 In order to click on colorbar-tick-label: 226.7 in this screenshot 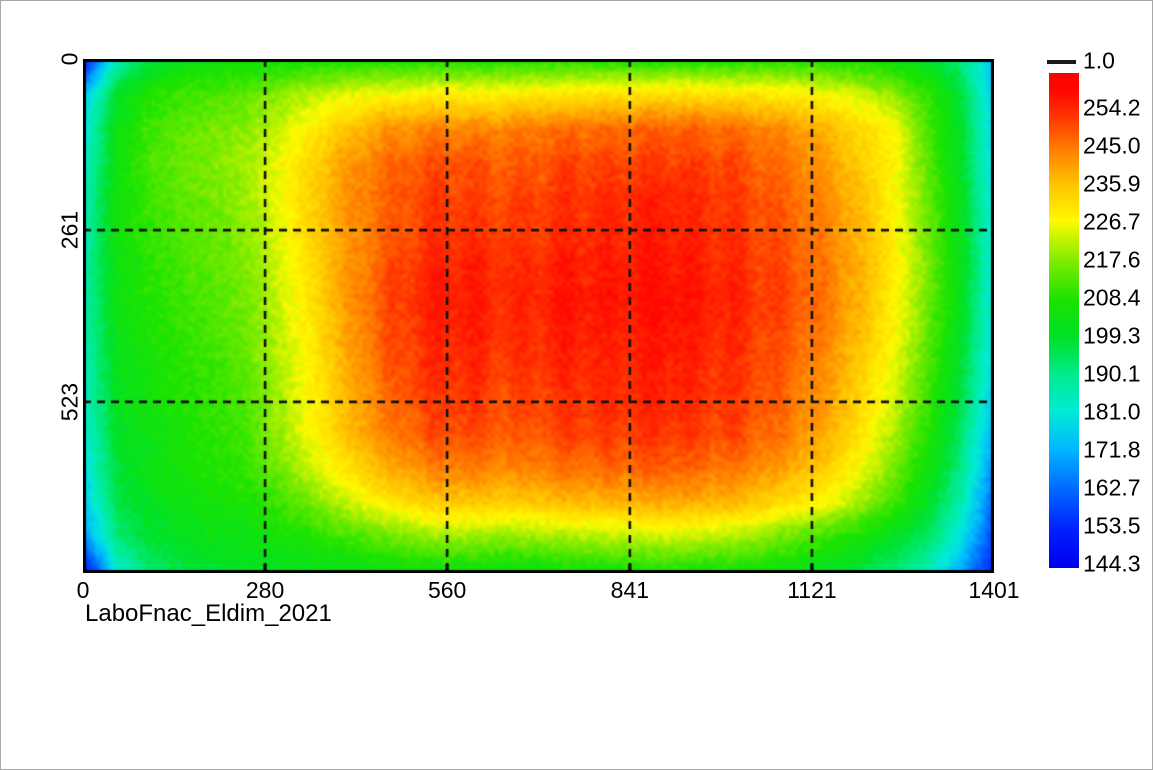, I will do `click(1112, 221)`.